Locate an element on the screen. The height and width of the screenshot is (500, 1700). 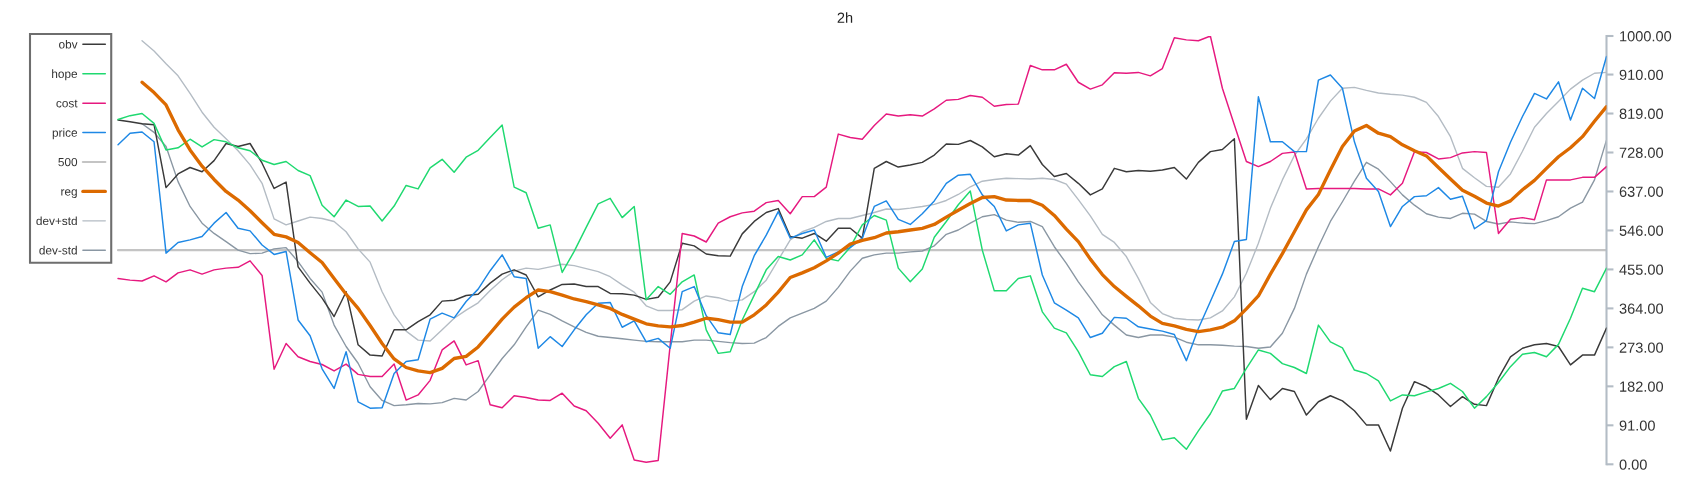
y-tick-label: 637.00 is located at coordinates (1641, 191).